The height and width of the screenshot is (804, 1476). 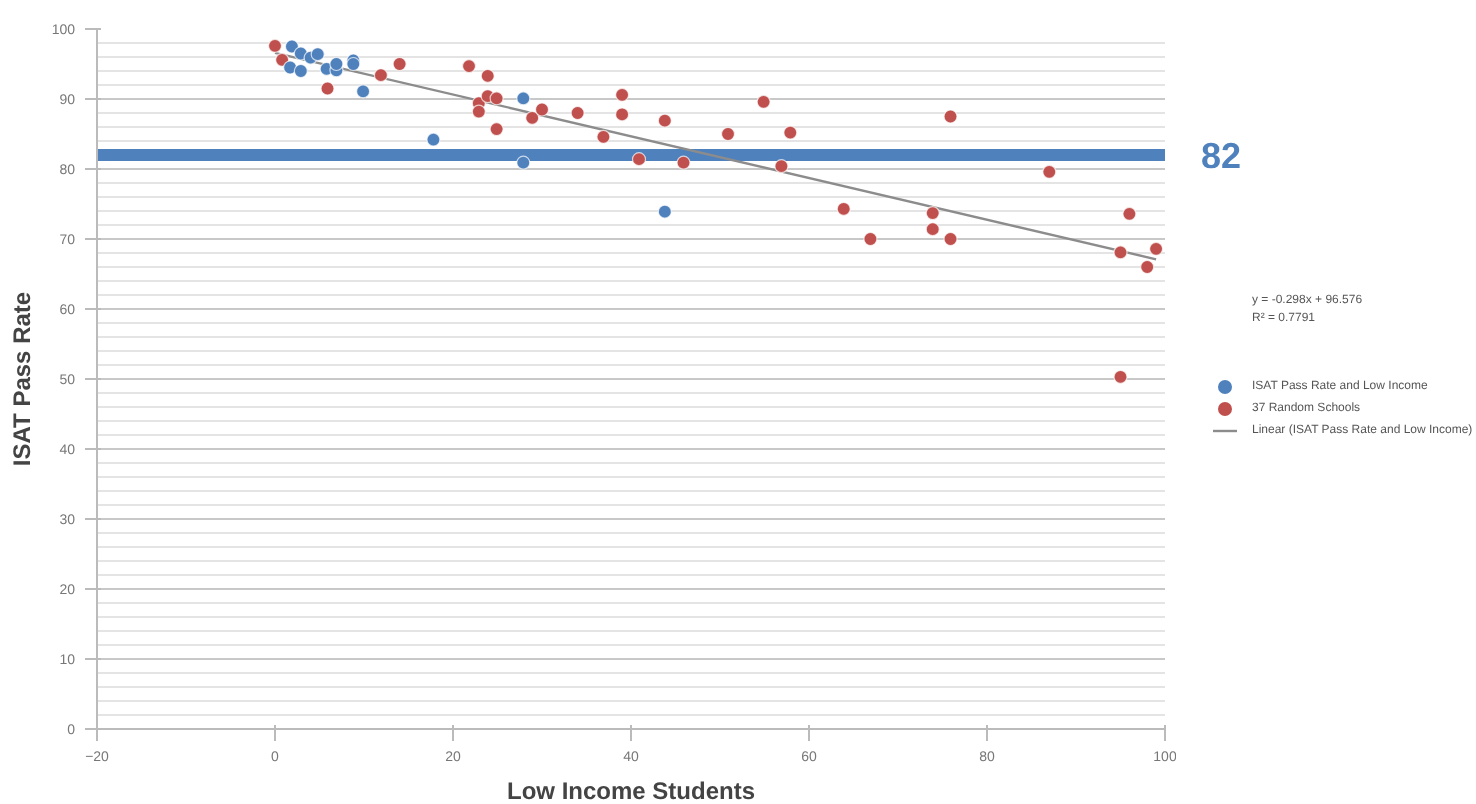 I want to click on x-axis-title: Low Income Students, so click(x=631, y=790).